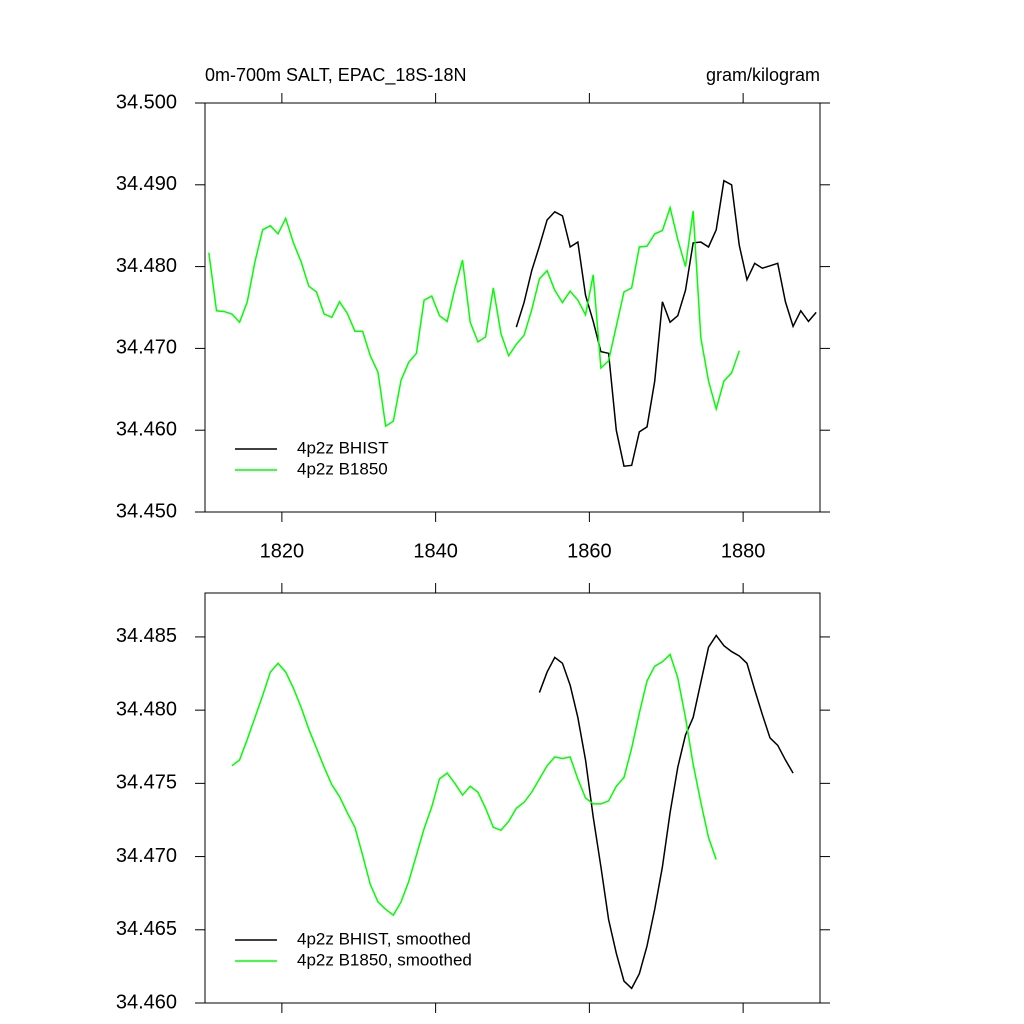 This screenshot has width=1024, height=1024. Describe the element at coordinates (763, 75) in the screenshot. I see `units-label: gram/kilogram` at that location.